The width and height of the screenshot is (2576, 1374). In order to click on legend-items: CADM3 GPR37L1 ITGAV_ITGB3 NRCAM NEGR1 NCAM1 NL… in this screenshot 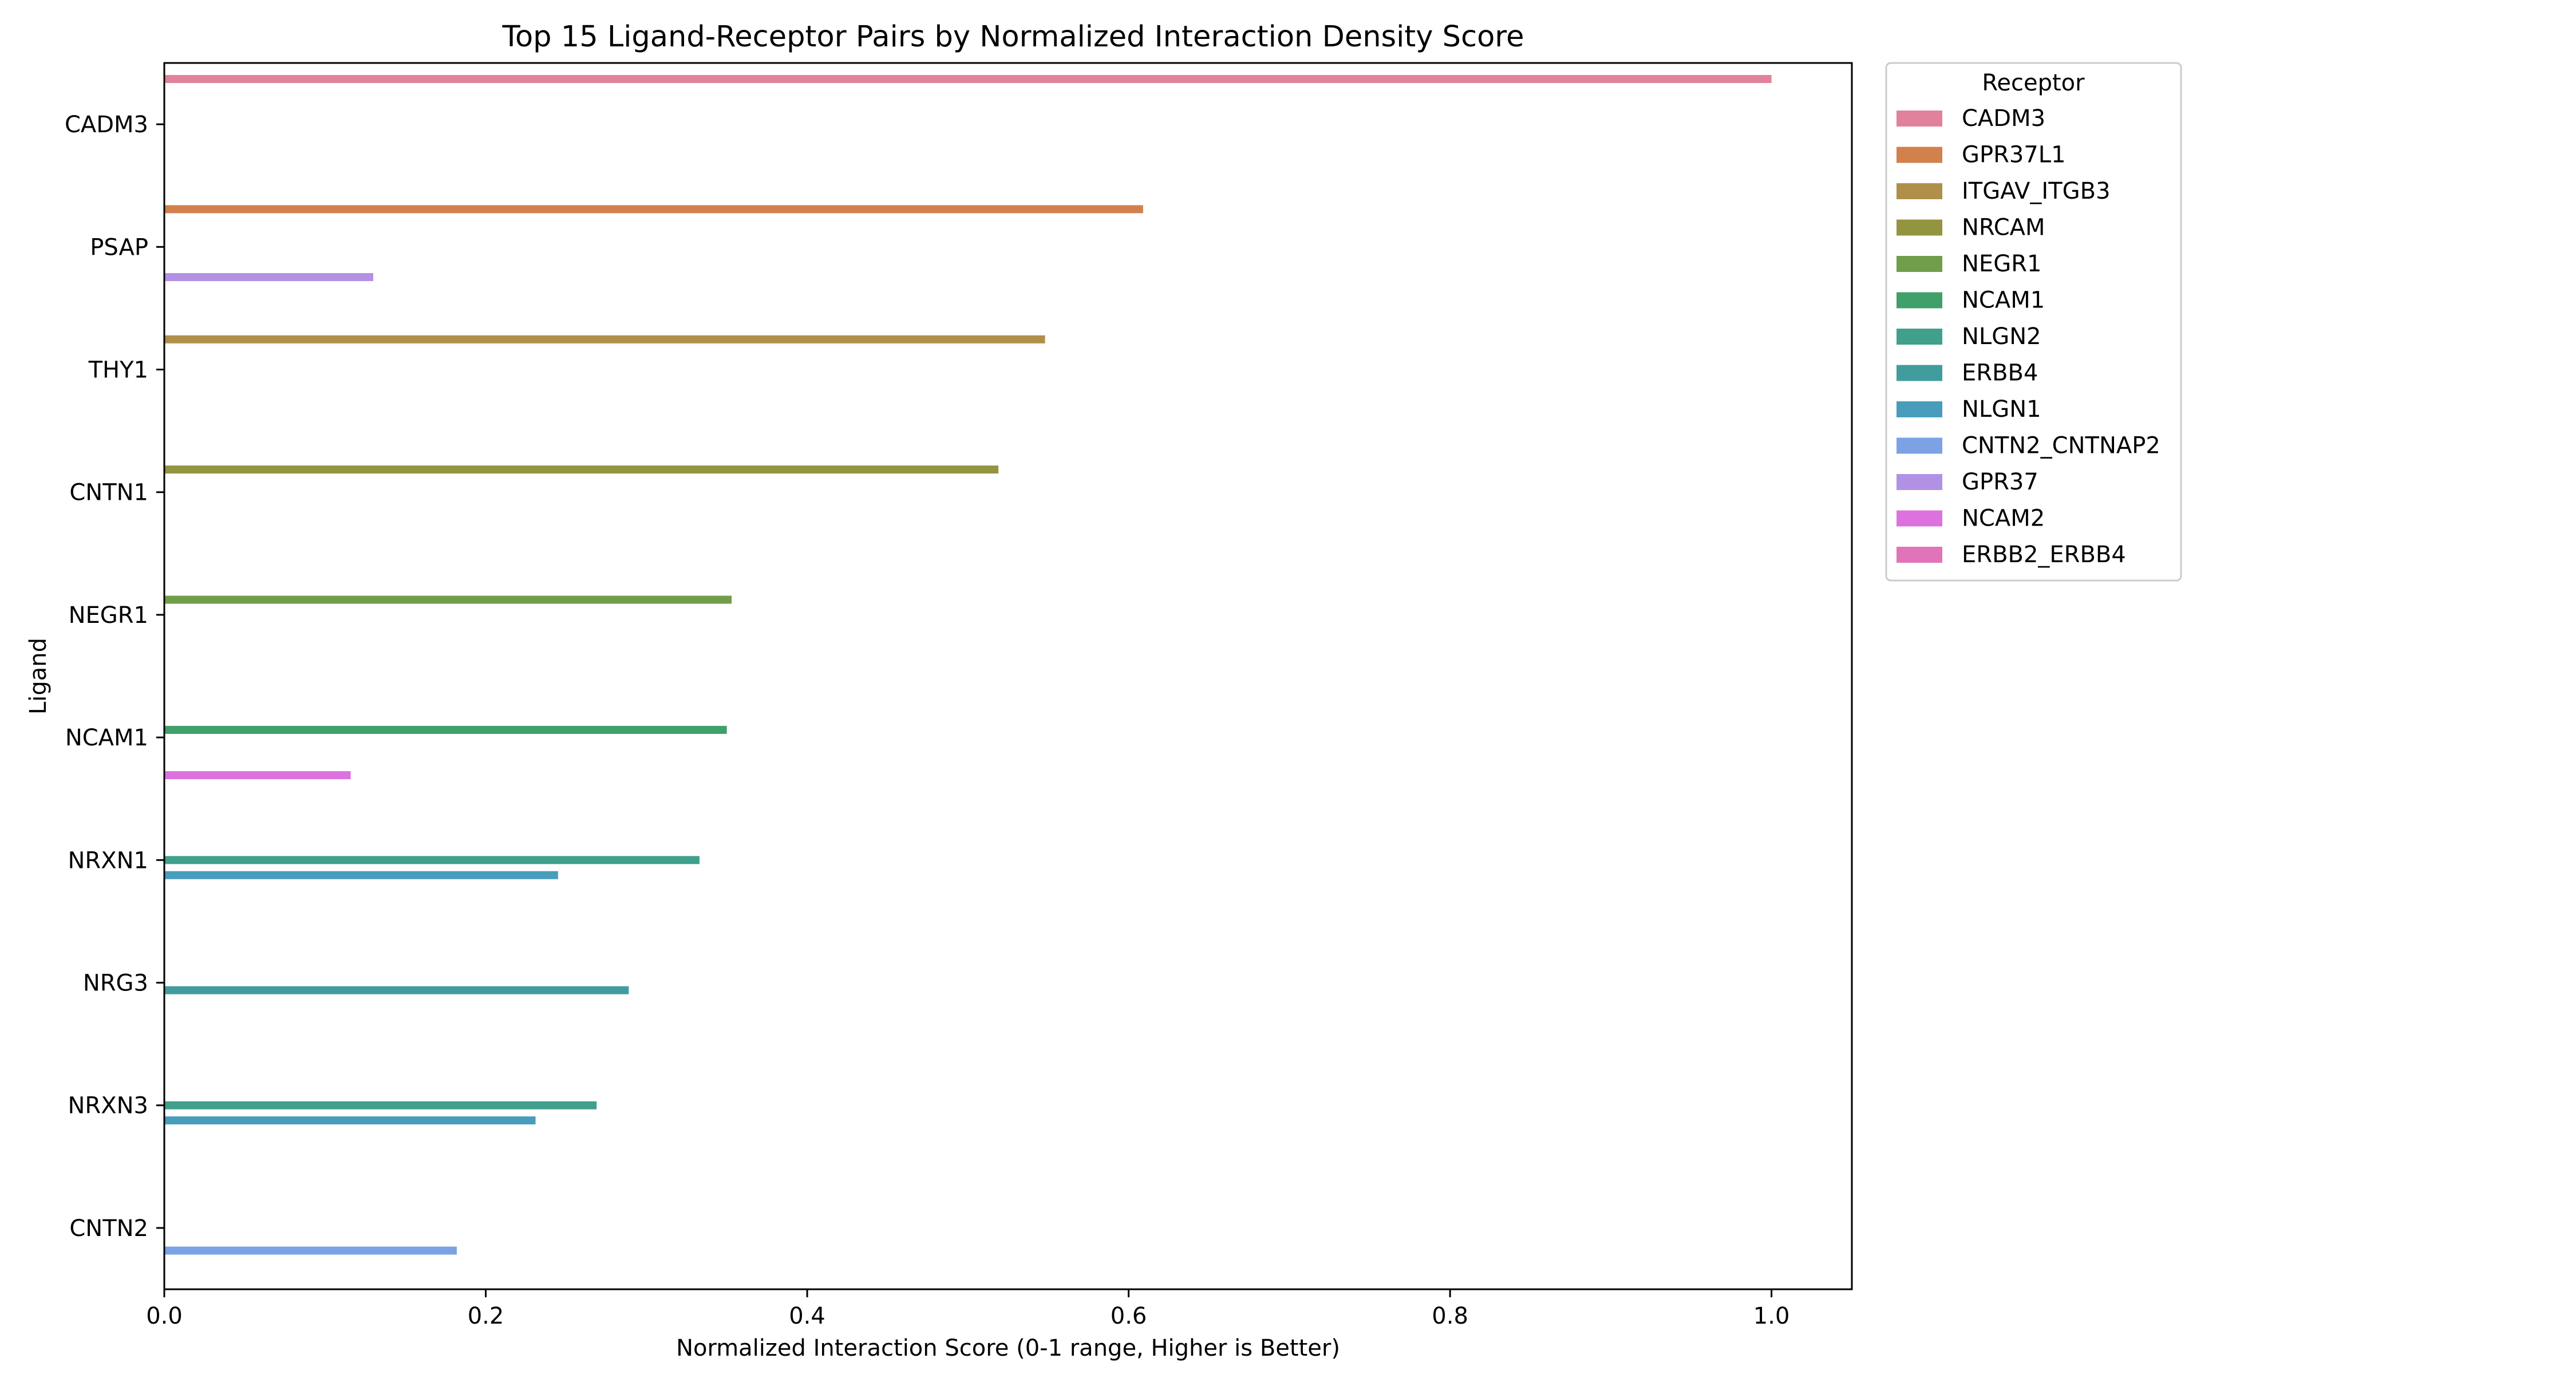, I will do `click(2028, 336)`.